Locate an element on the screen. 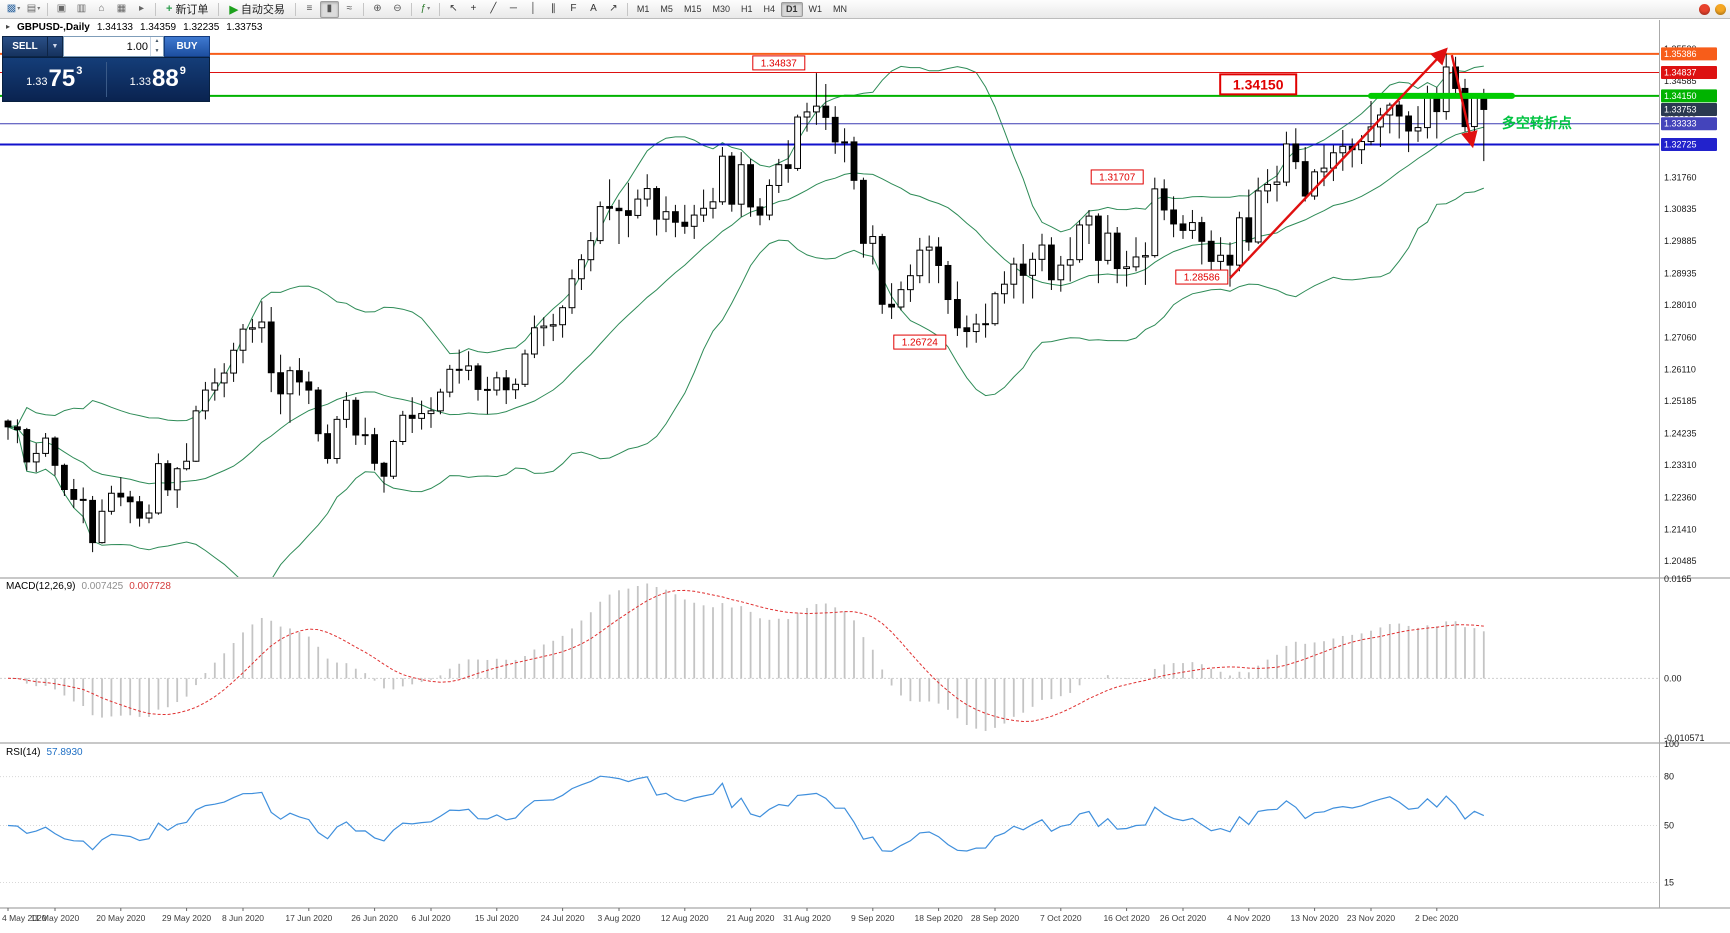 The image size is (1730, 933). line-chart-icon: ≈ is located at coordinates (349, 8).